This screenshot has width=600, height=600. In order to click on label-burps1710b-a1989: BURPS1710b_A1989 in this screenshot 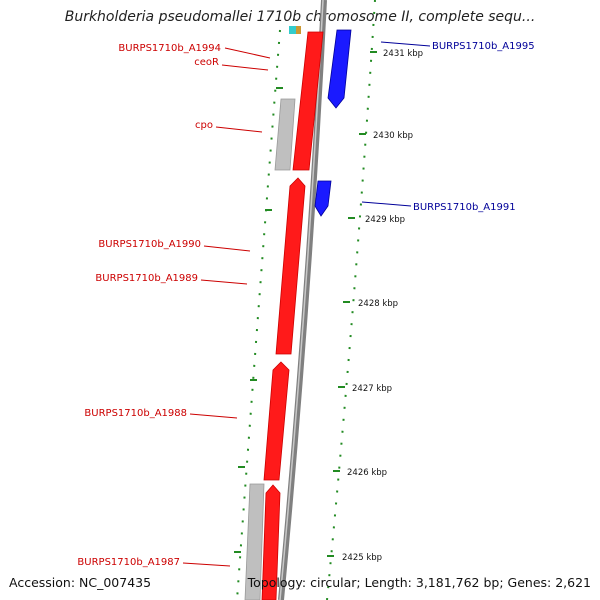, I will do `click(146, 278)`.